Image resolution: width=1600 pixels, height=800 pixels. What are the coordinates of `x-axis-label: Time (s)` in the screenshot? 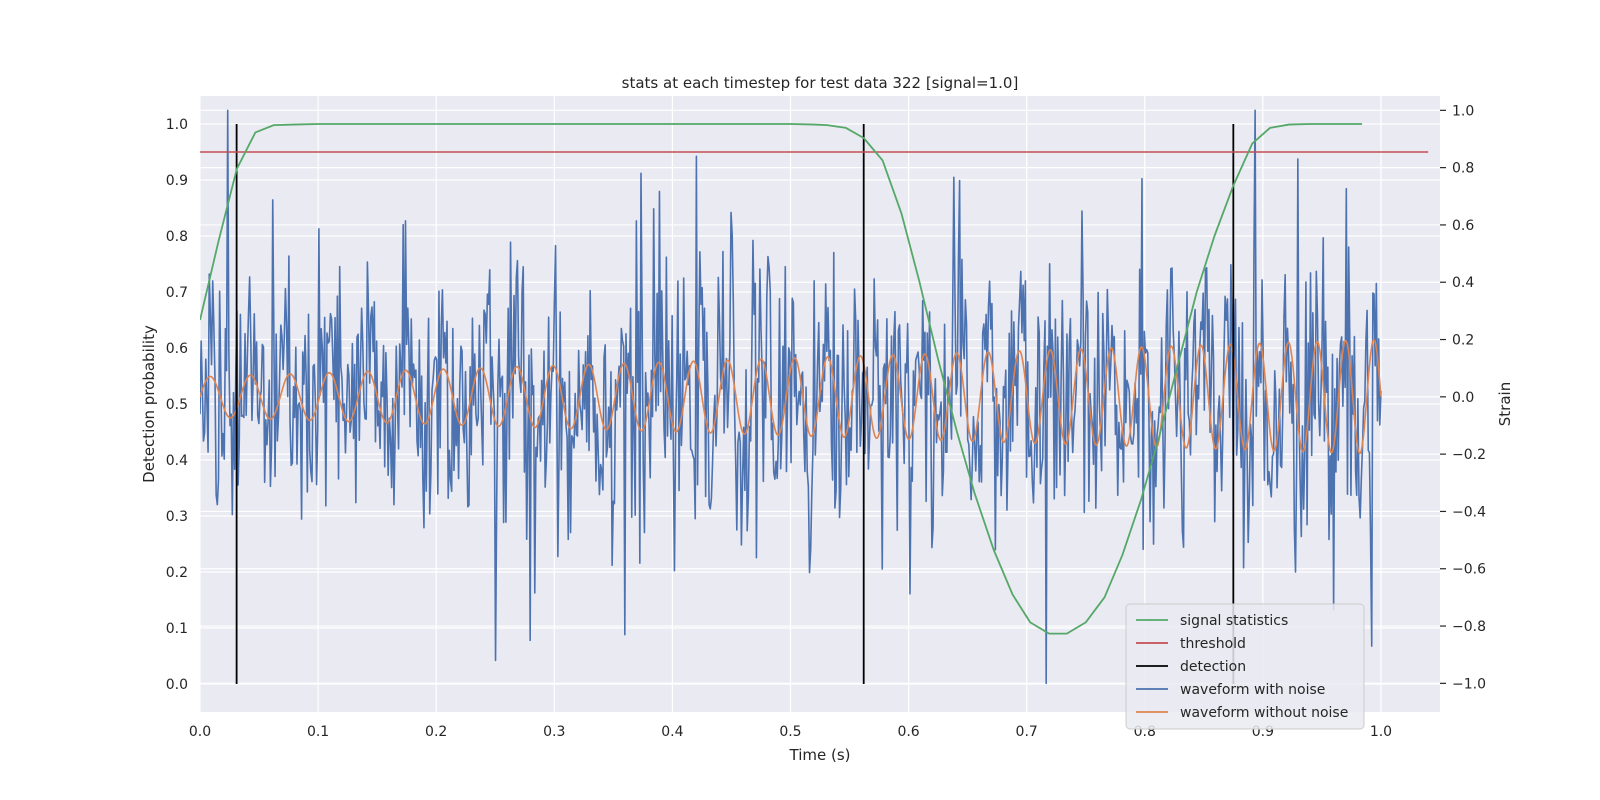 It's located at (820, 755).